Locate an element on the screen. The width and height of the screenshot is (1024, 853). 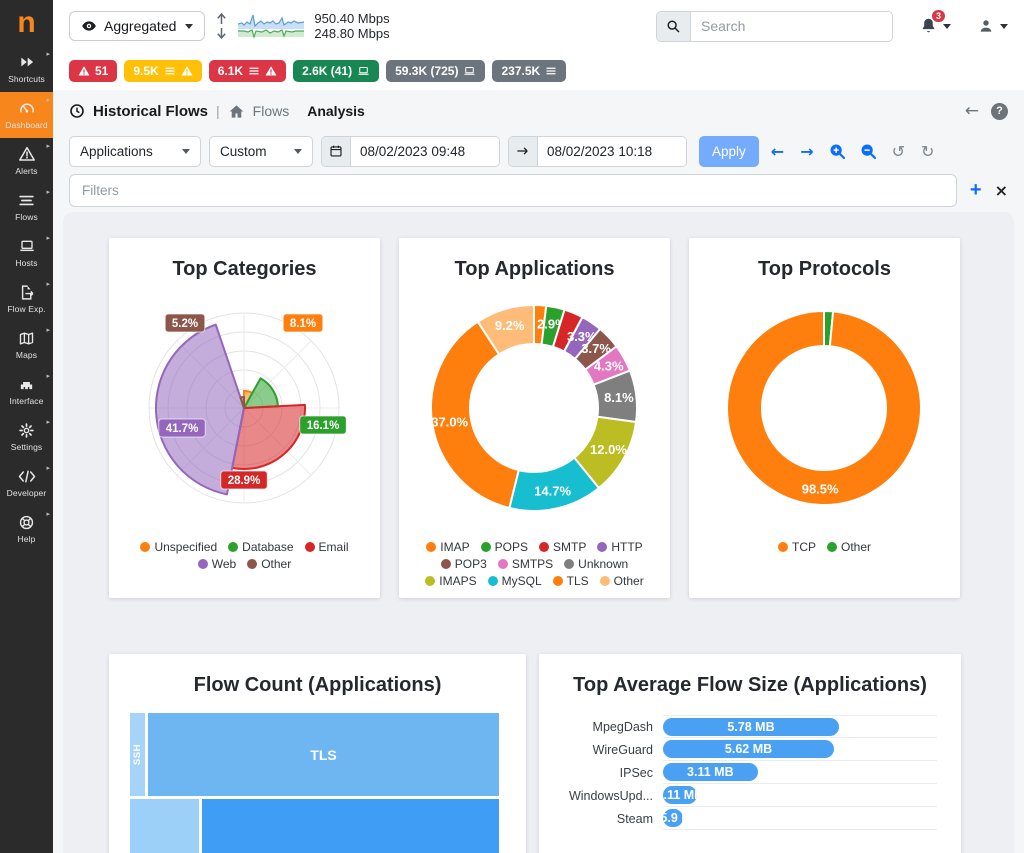
calendar-button is located at coordinates (336, 151).